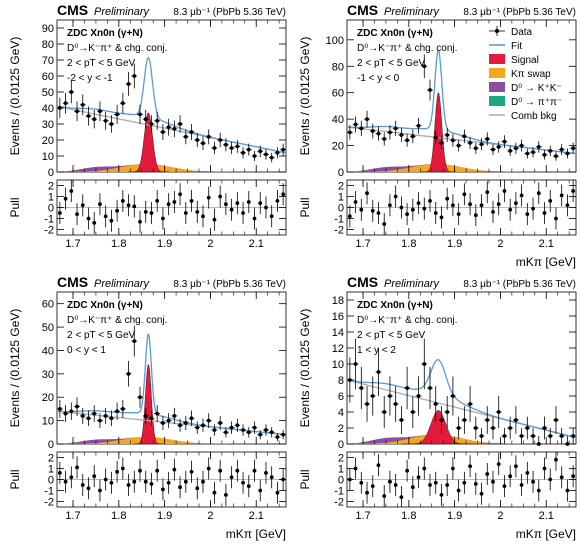  What do you see at coordinates (497, 59) in the screenshot?
I see `legend-fill-swatch` at bounding box center [497, 59].